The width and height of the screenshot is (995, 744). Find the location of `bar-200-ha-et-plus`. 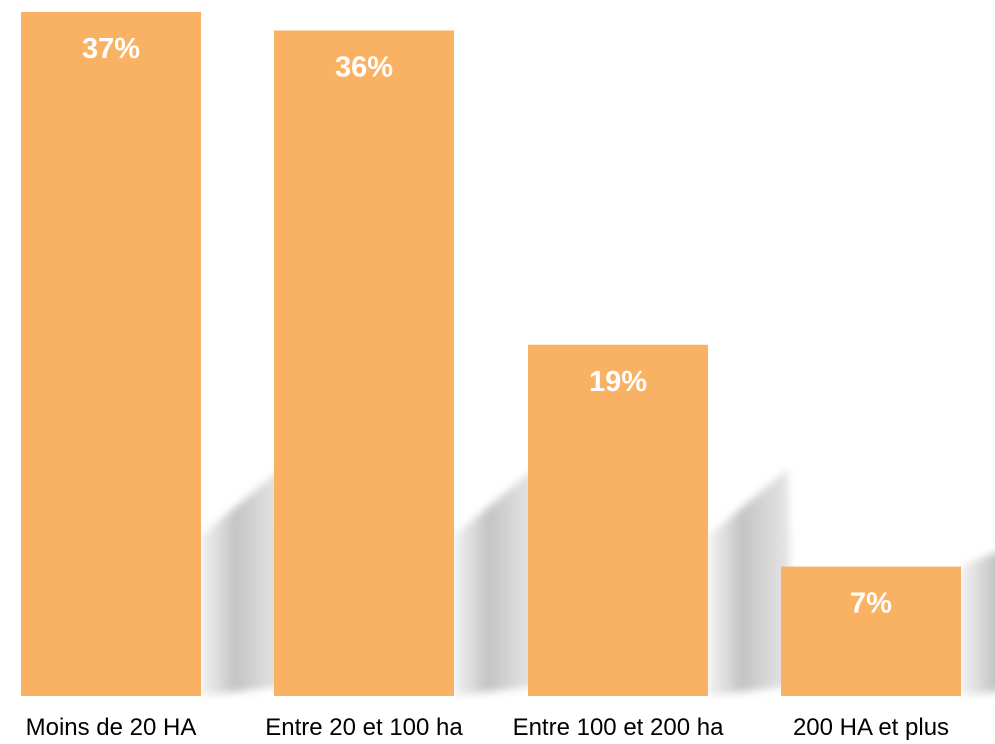

bar-200-ha-et-plus is located at coordinates (871, 631).